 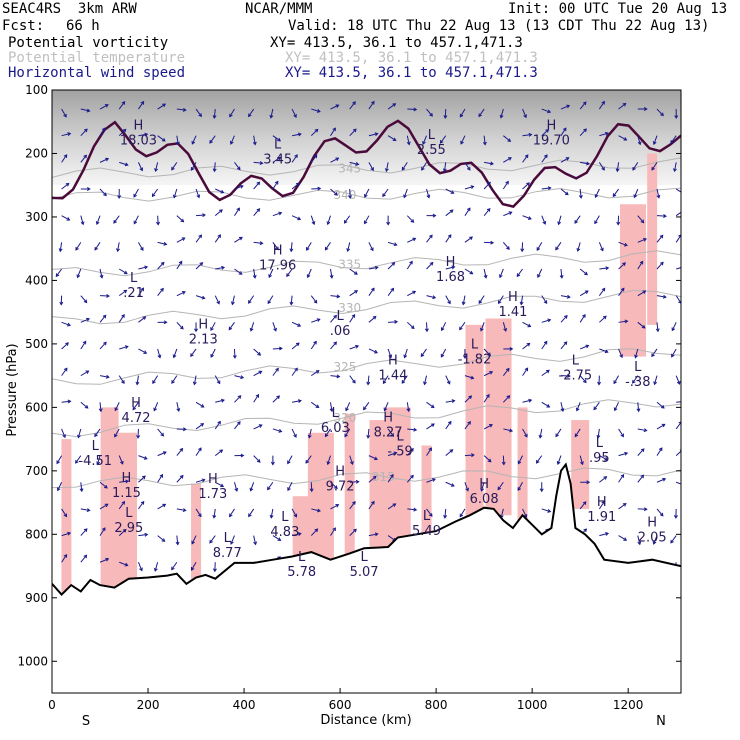 I want to click on init-time: Init: 00 UTC Tue 20 Aug 13, so click(x=618, y=9).